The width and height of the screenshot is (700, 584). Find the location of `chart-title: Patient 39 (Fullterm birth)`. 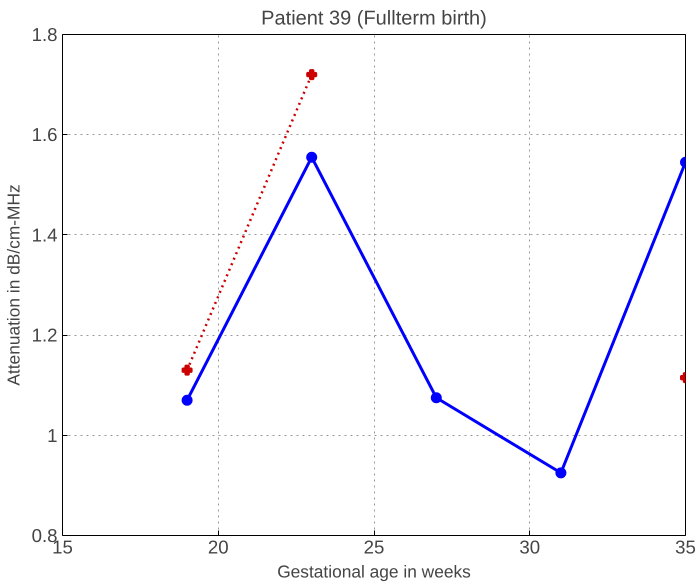

chart-title: Patient 39 (Fullterm birth) is located at coordinates (374, 19).